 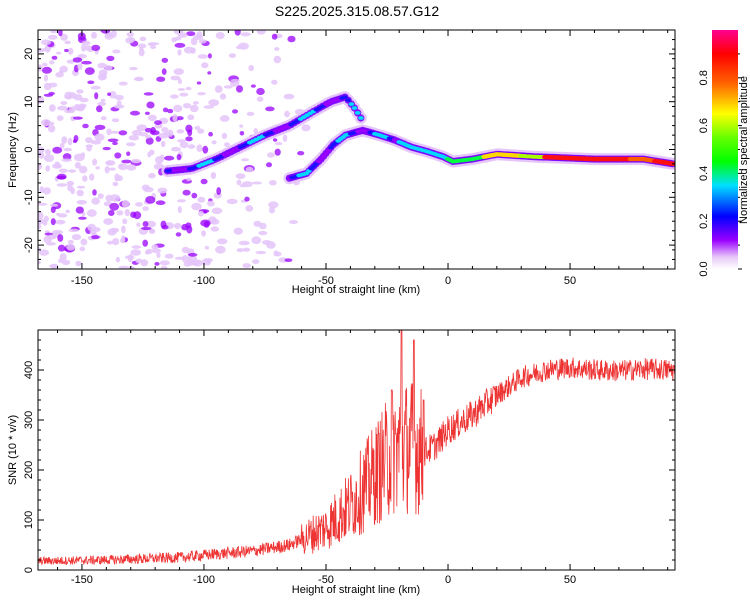 I want to click on colorbar-tick-label: 0.8, so click(x=704, y=77).